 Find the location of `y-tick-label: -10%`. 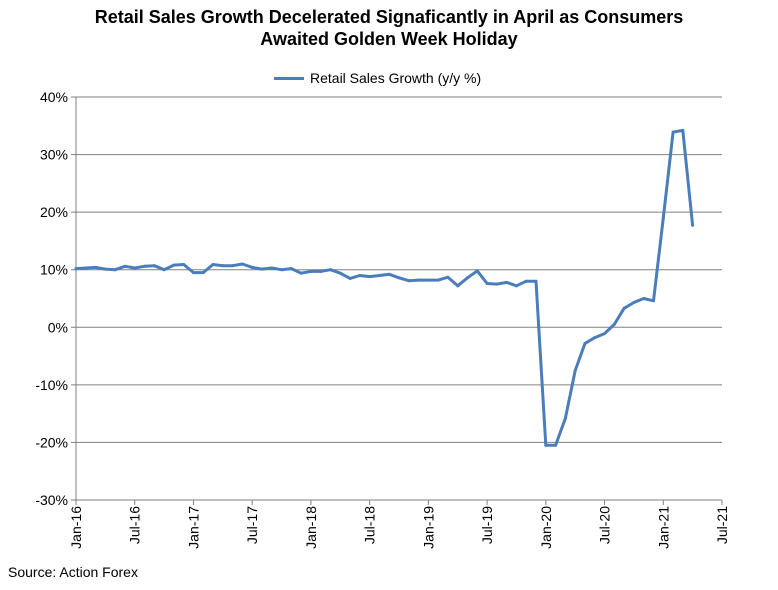

y-tick-label: -10% is located at coordinates (51, 385).